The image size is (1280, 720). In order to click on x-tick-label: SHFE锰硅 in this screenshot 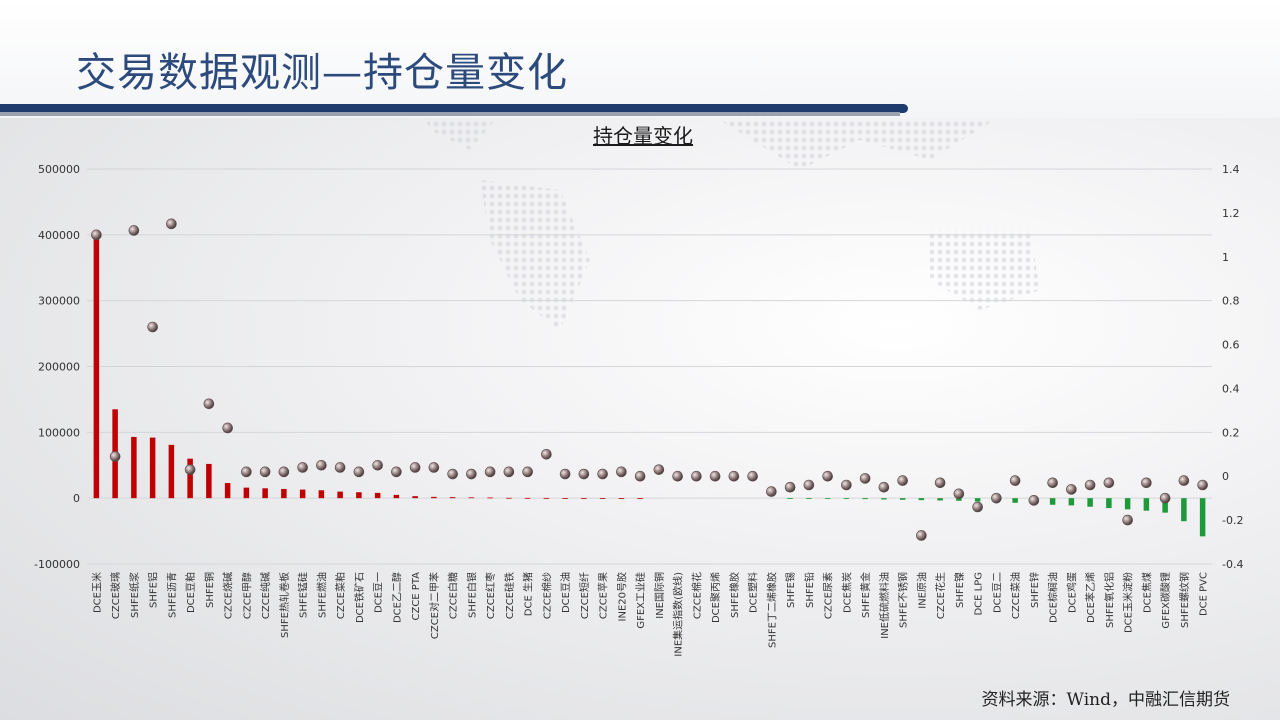, I will do `click(303, 595)`.